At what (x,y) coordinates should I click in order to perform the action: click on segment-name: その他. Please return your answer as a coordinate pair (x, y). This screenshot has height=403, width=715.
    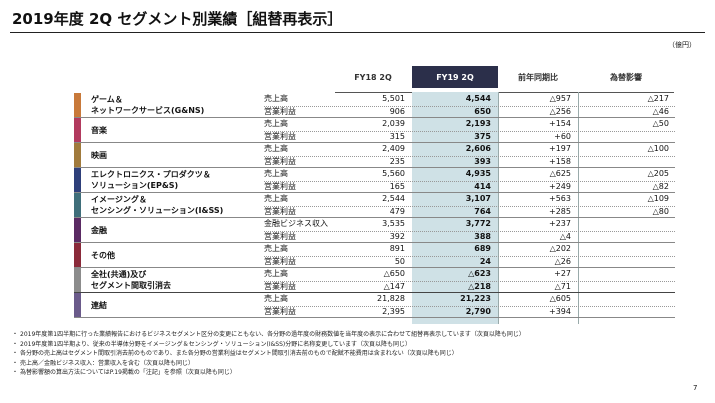
    Looking at the image, I should click on (103, 255).